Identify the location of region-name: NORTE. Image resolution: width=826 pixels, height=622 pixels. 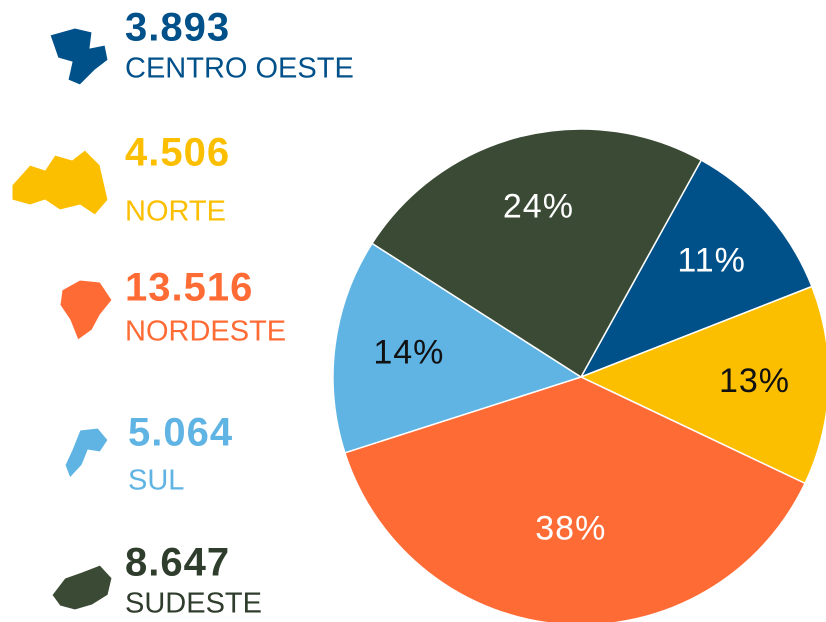
(175, 212).